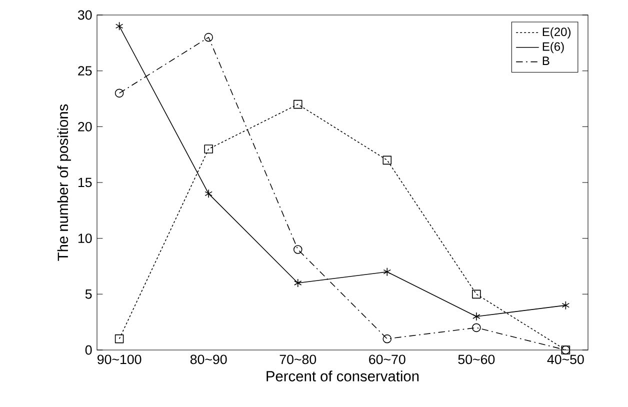 The height and width of the screenshot is (407, 628). What do you see at coordinates (298, 359) in the screenshot?
I see `x-tick-label: 70~80` at bounding box center [298, 359].